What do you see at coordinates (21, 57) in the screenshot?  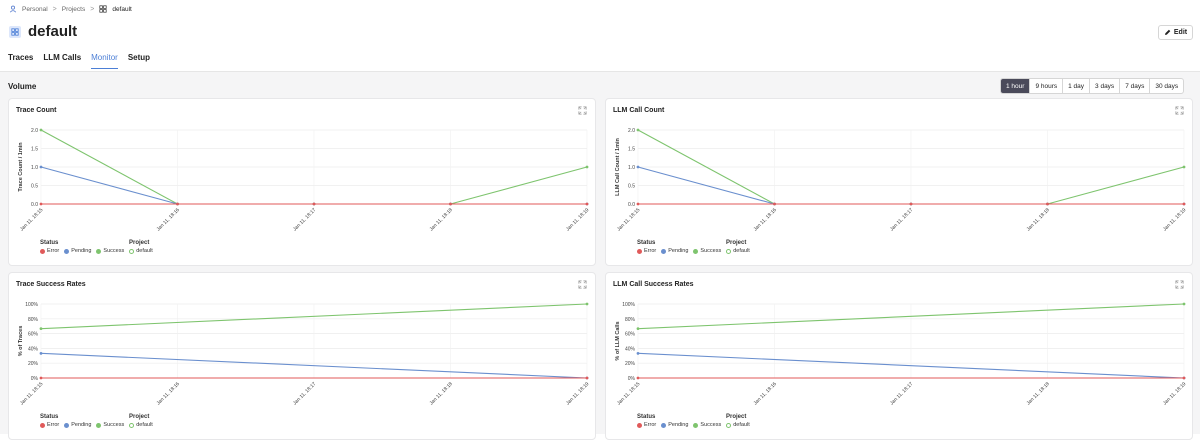 I see `tab-traces: Traces` at bounding box center [21, 57].